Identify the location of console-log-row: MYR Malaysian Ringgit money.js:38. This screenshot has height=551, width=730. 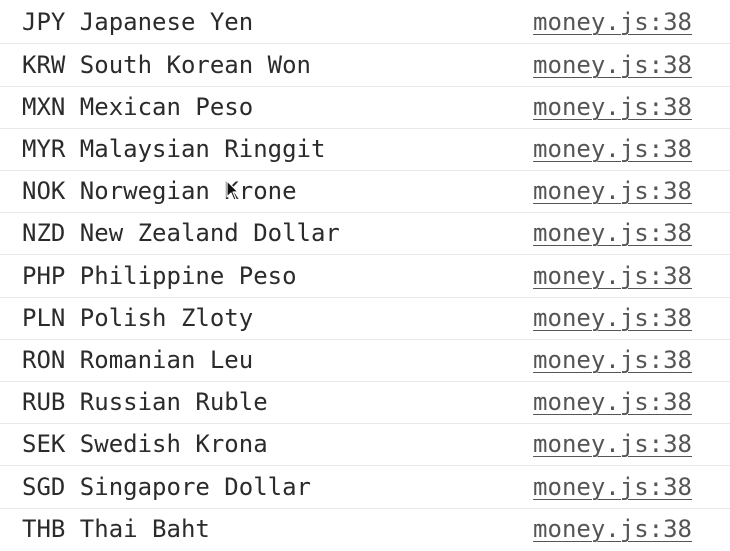
(365, 150).